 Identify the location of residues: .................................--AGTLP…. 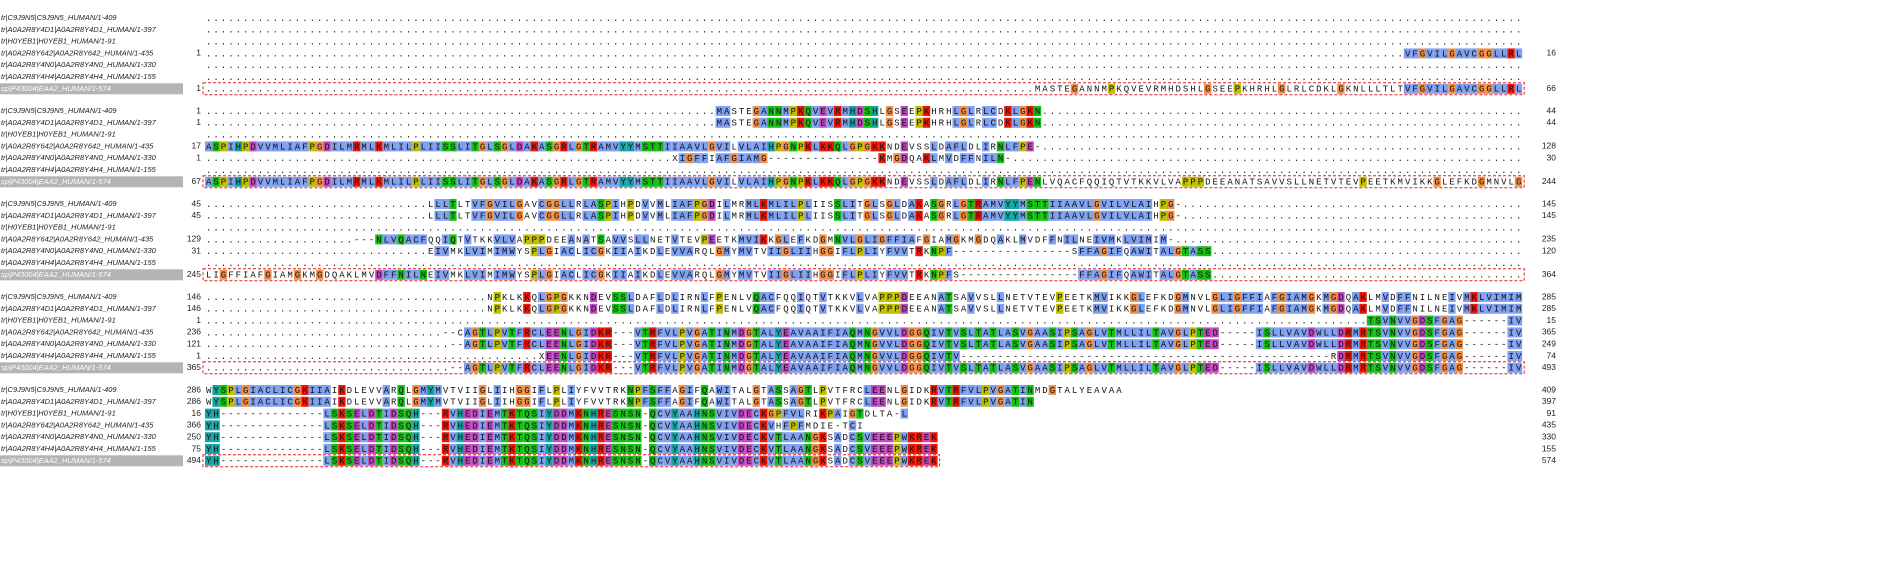
(864, 369).